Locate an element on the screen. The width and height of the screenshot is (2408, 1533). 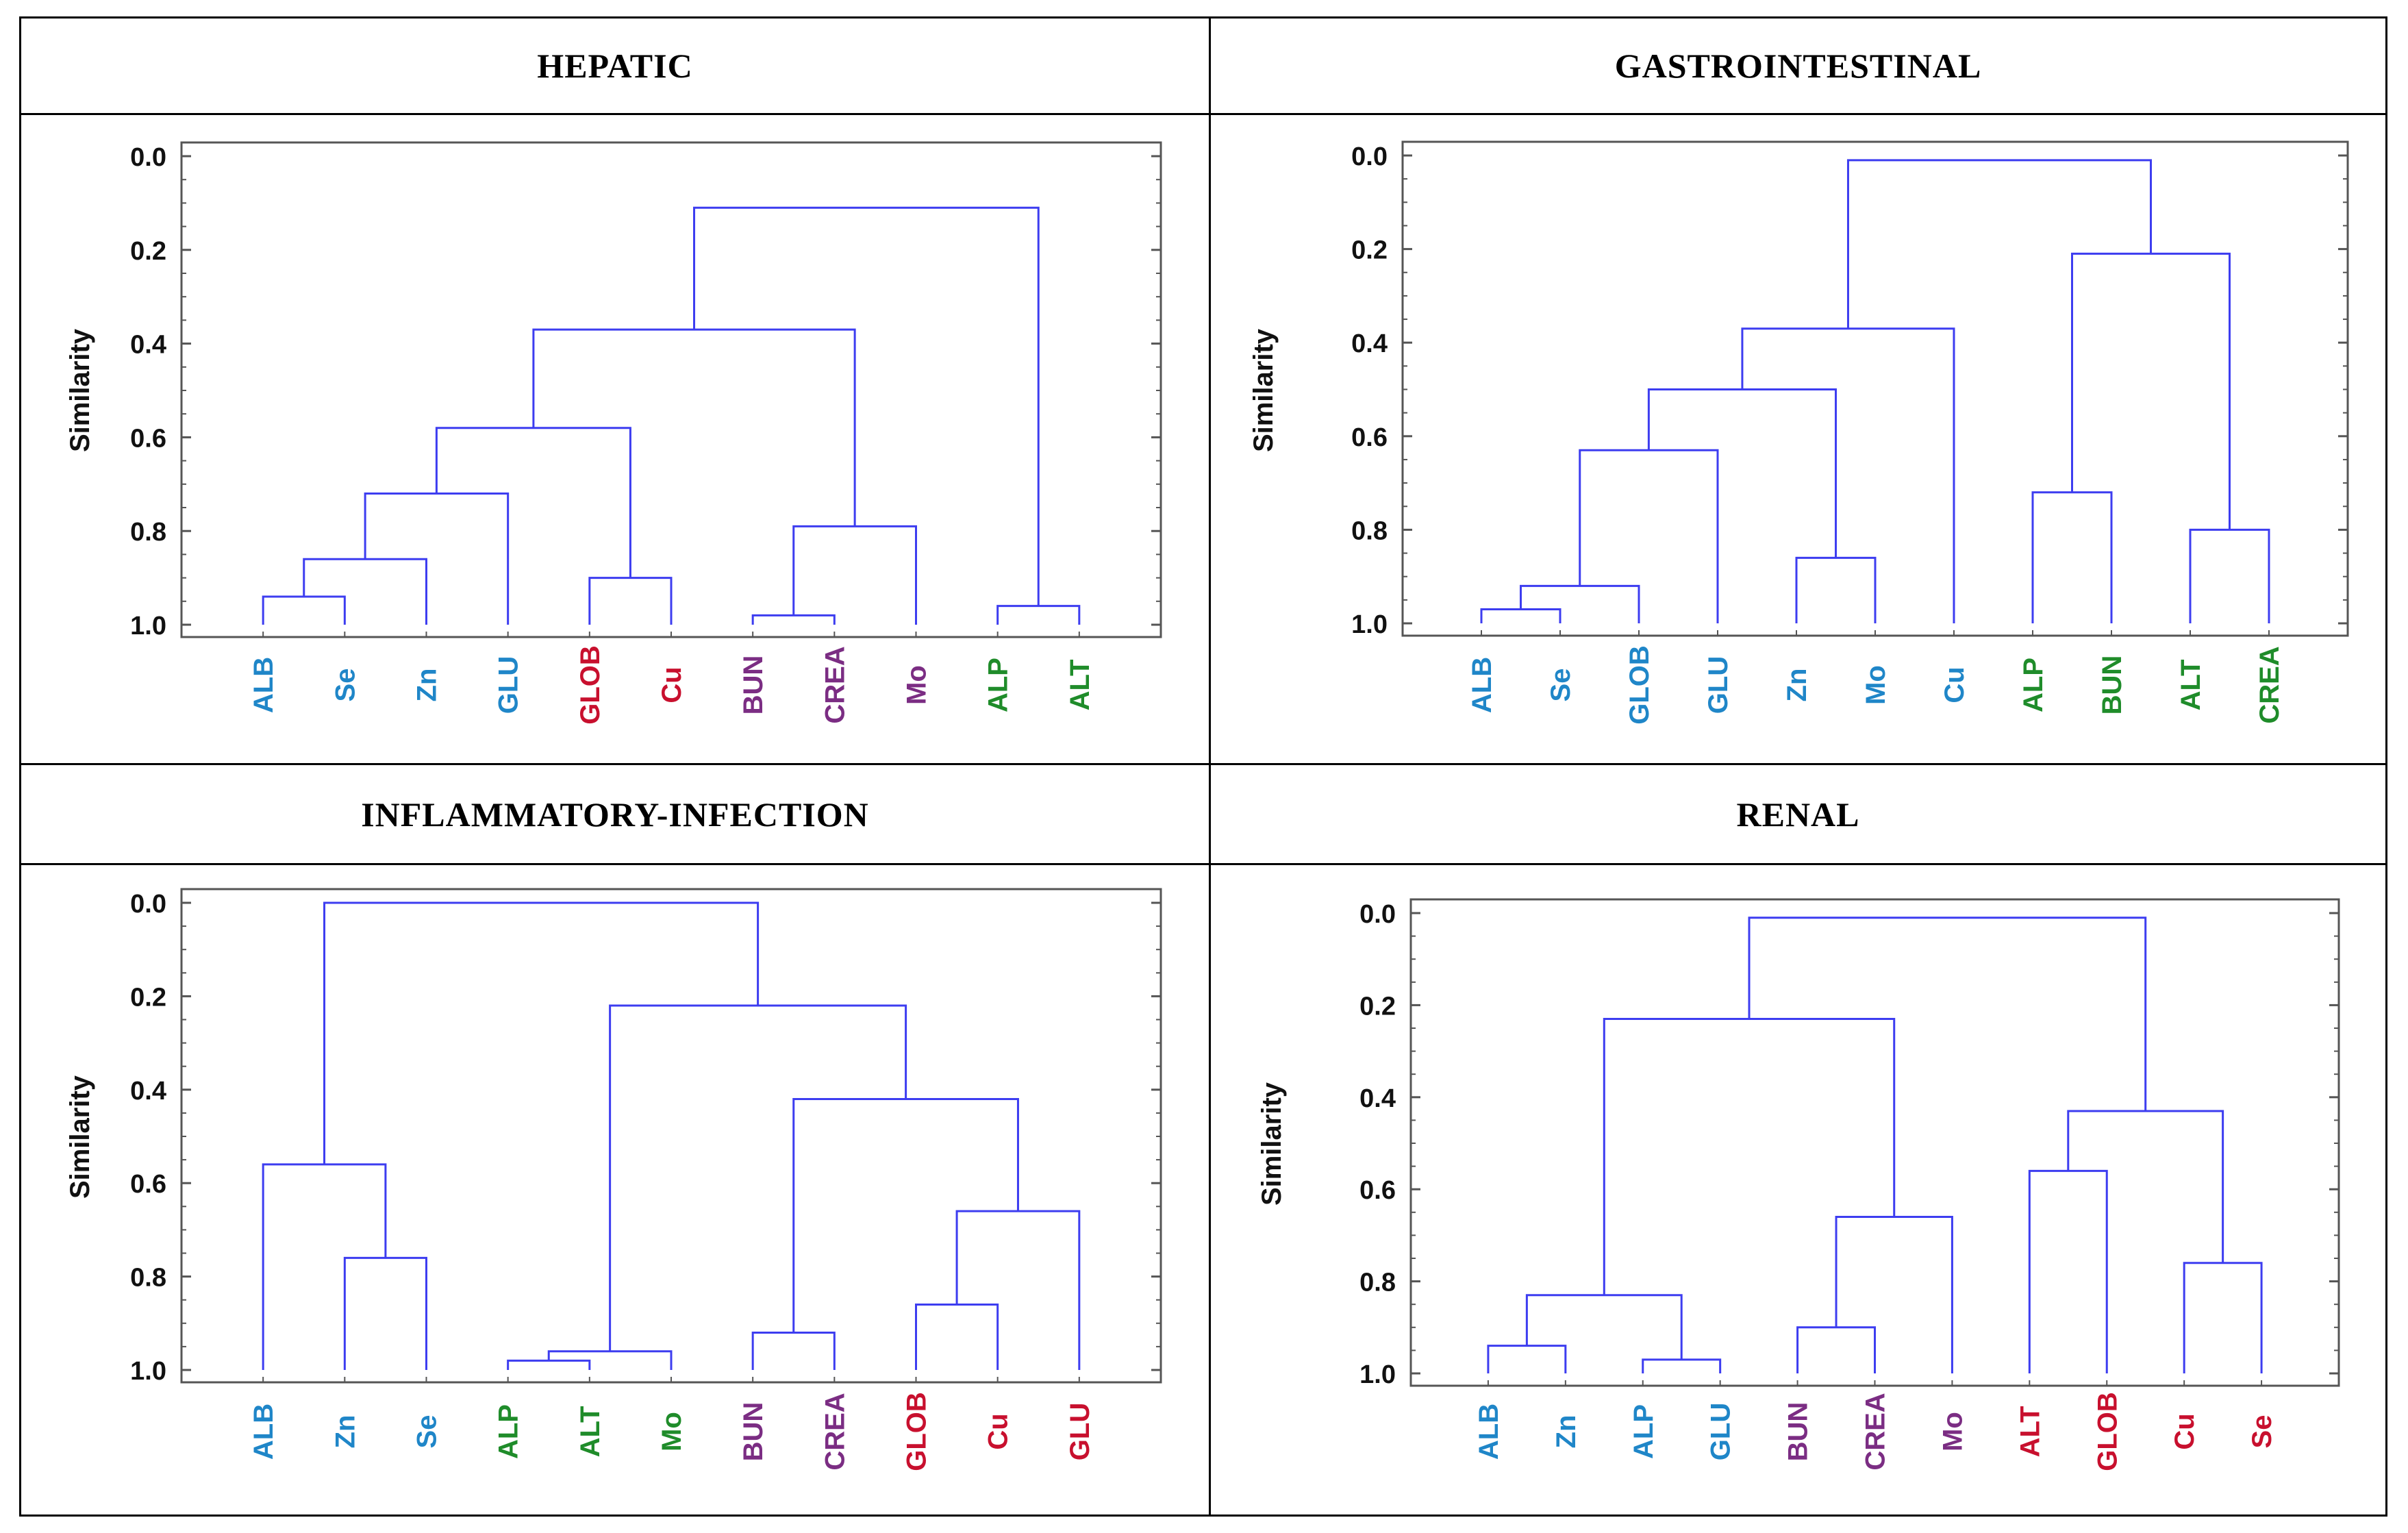
y-tick-label: 0.6 is located at coordinates (148, 1184).